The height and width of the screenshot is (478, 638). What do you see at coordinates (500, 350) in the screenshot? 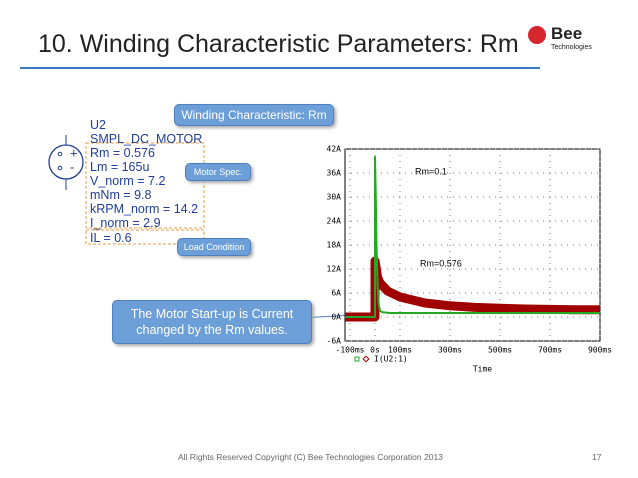
I see `x-tick-label: 500ms` at bounding box center [500, 350].